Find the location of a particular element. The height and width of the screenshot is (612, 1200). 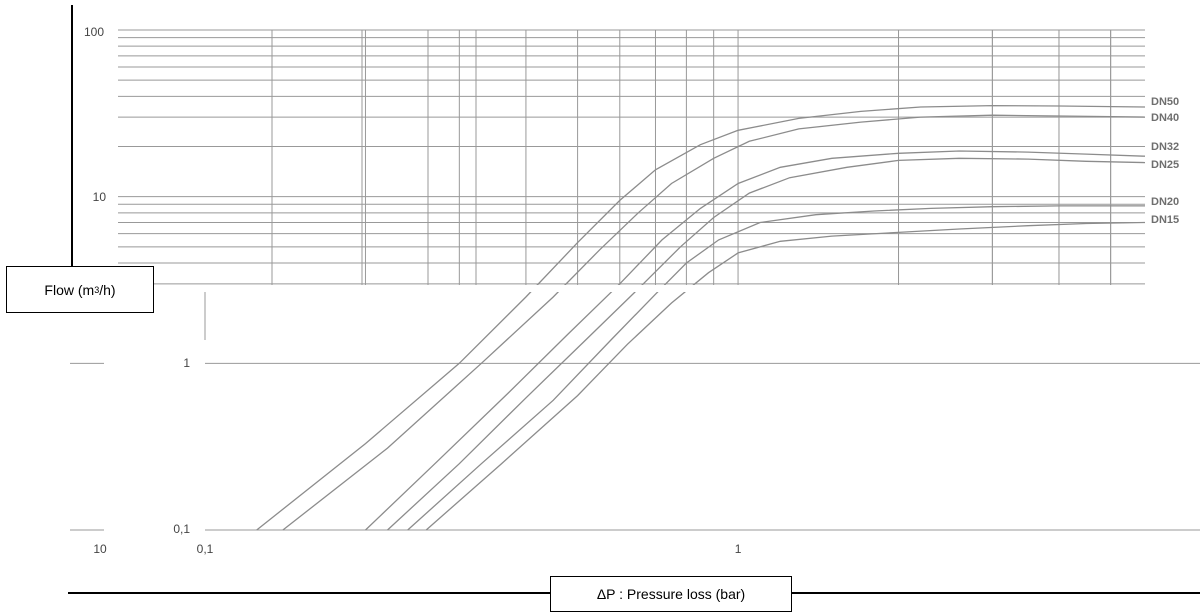

gap-band is located at coordinates (600, 288).